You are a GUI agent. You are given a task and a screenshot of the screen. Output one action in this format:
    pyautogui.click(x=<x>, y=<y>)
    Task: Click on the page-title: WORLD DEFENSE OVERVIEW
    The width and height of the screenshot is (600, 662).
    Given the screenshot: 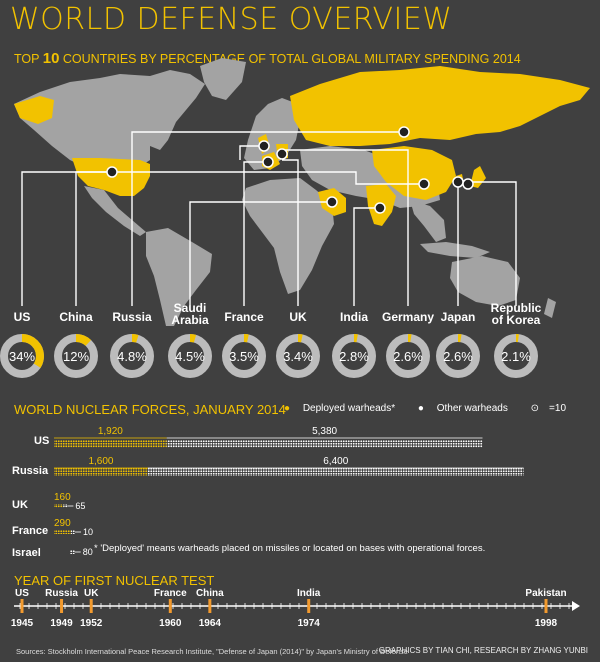 What is the action you would take?
    pyautogui.click(x=231, y=19)
    